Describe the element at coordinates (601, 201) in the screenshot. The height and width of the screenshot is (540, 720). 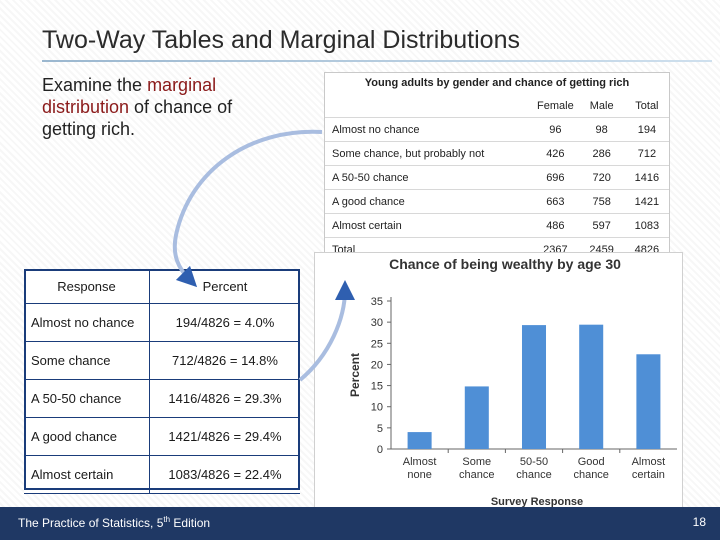
I see `cell-male: 758` at that location.